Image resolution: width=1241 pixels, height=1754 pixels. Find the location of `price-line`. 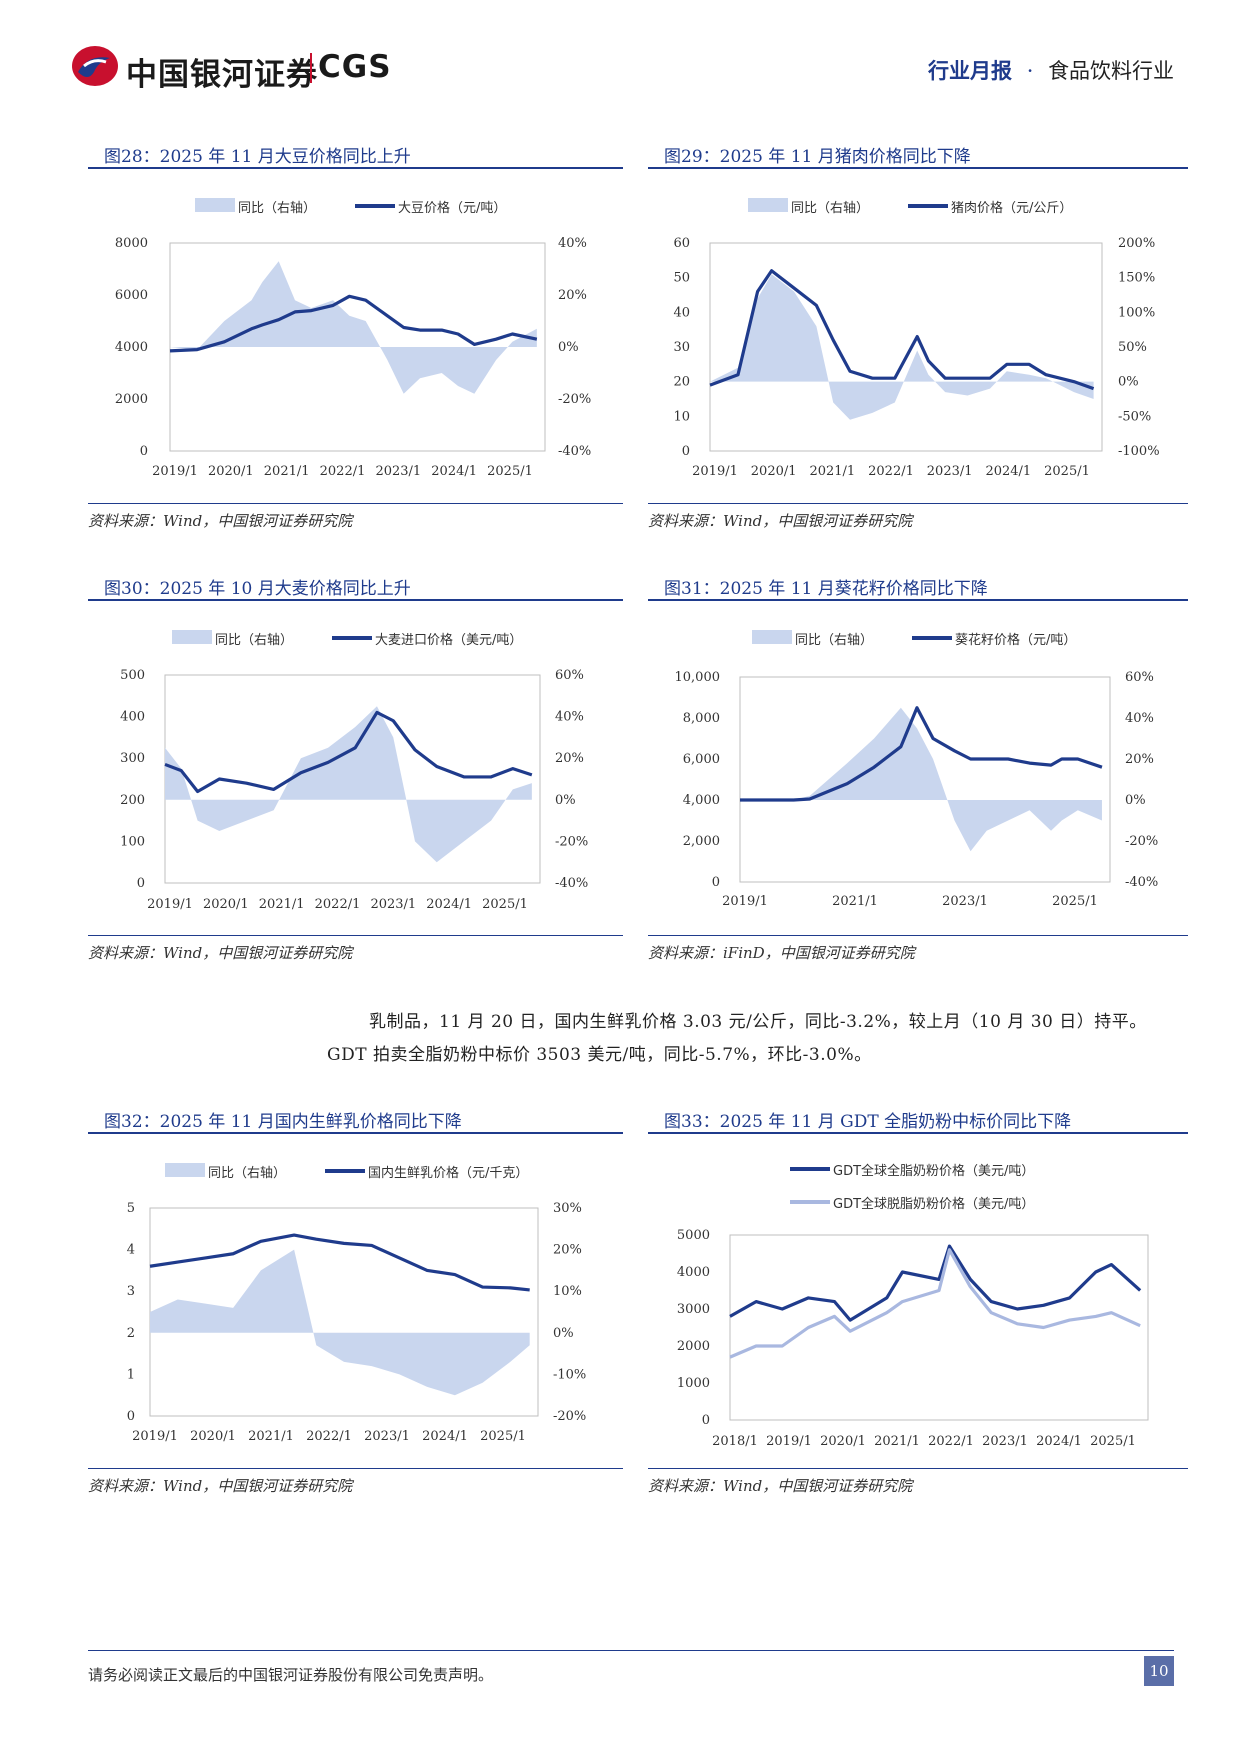

price-line is located at coordinates (921, 754).